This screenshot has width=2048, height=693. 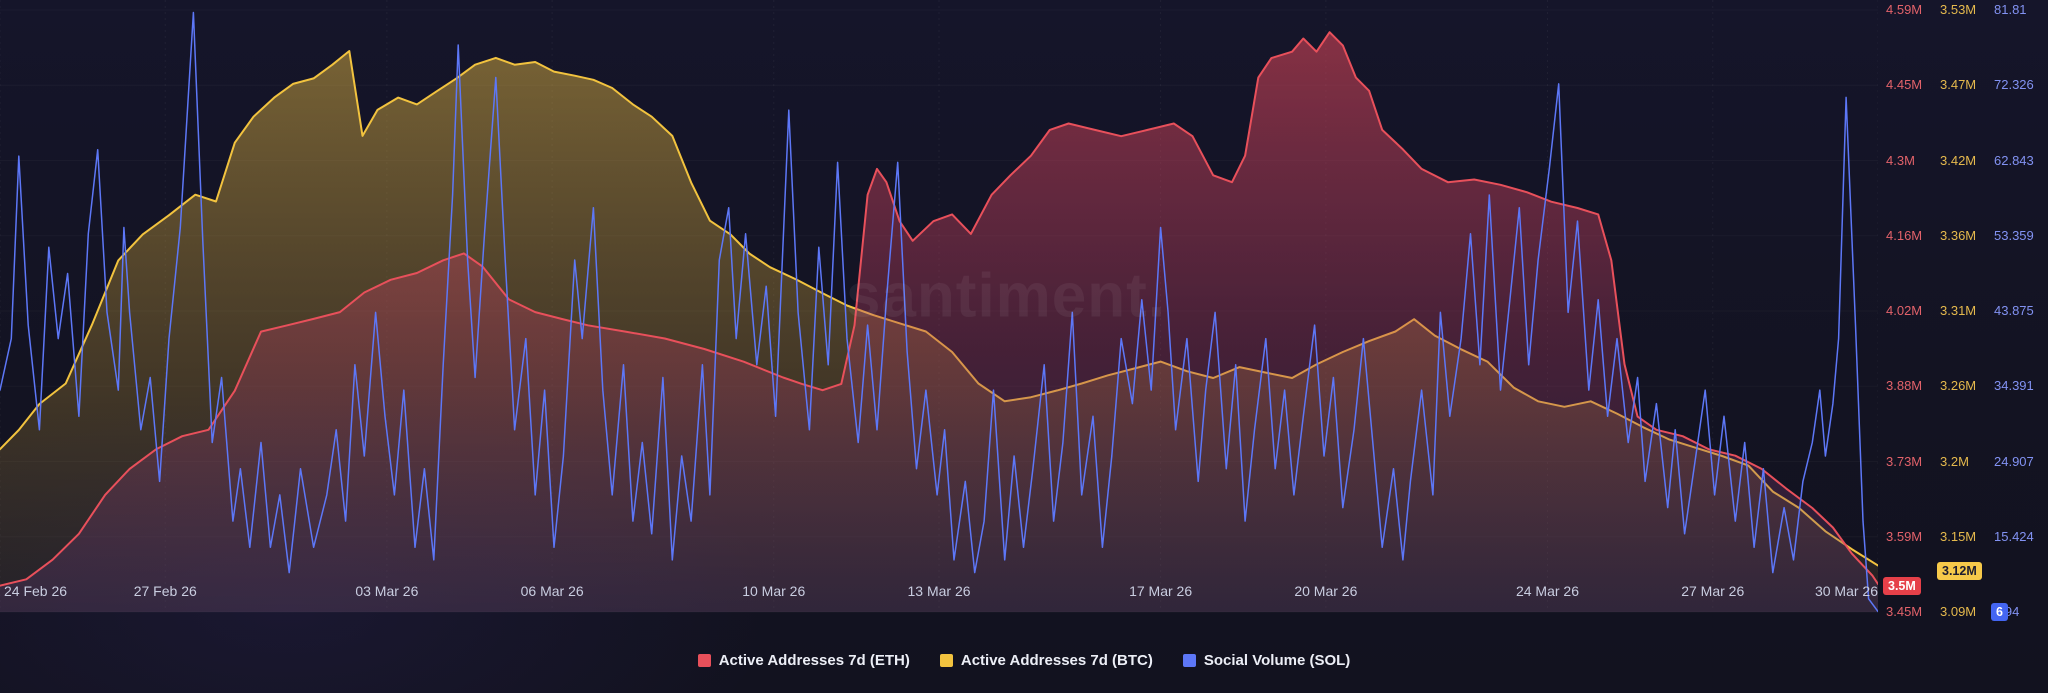 What do you see at coordinates (1904, 461) in the screenshot?
I see `eth-axis-tick: 3.73M` at bounding box center [1904, 461].